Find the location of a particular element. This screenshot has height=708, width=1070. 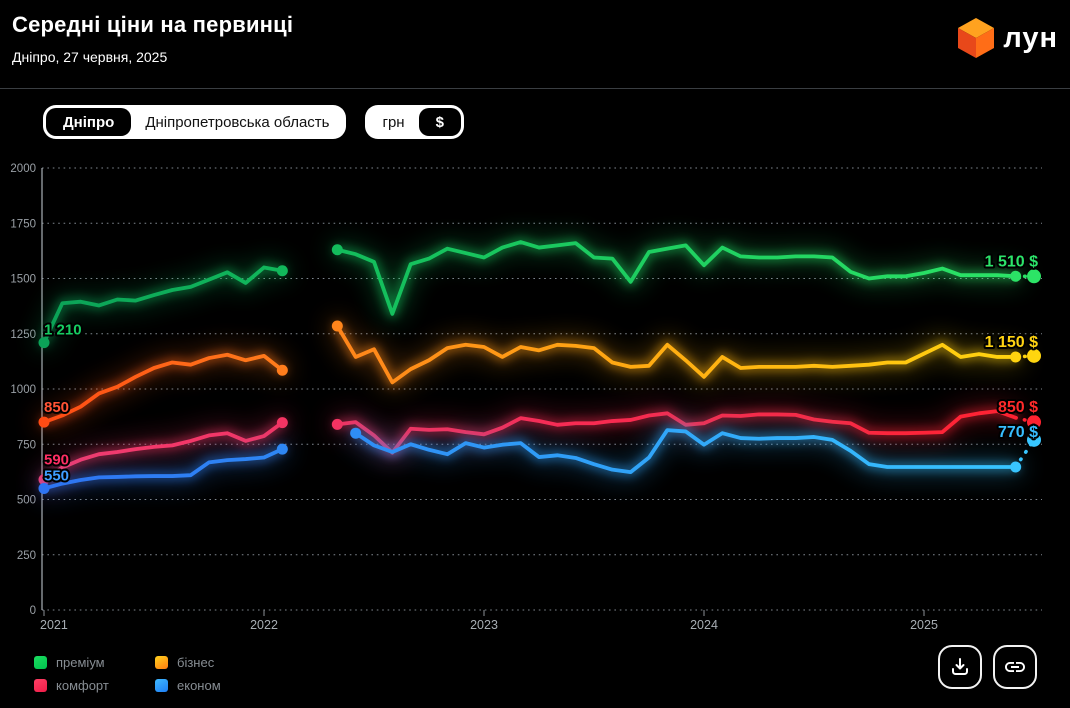

series-комфорт is located at coordinates (538, 445).